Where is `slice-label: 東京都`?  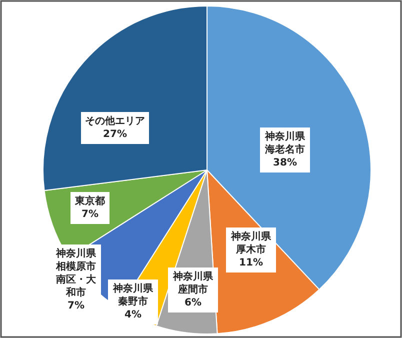 slice-label: 東京都 is located at coordinates (89, 201).